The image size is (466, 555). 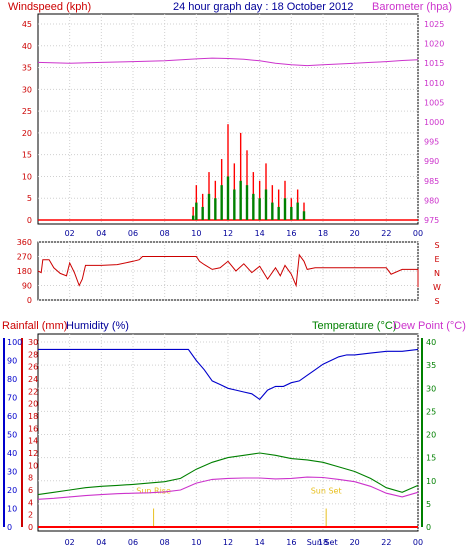 I want to click on windspeed-tick: 25, so click(x=27, y=111).